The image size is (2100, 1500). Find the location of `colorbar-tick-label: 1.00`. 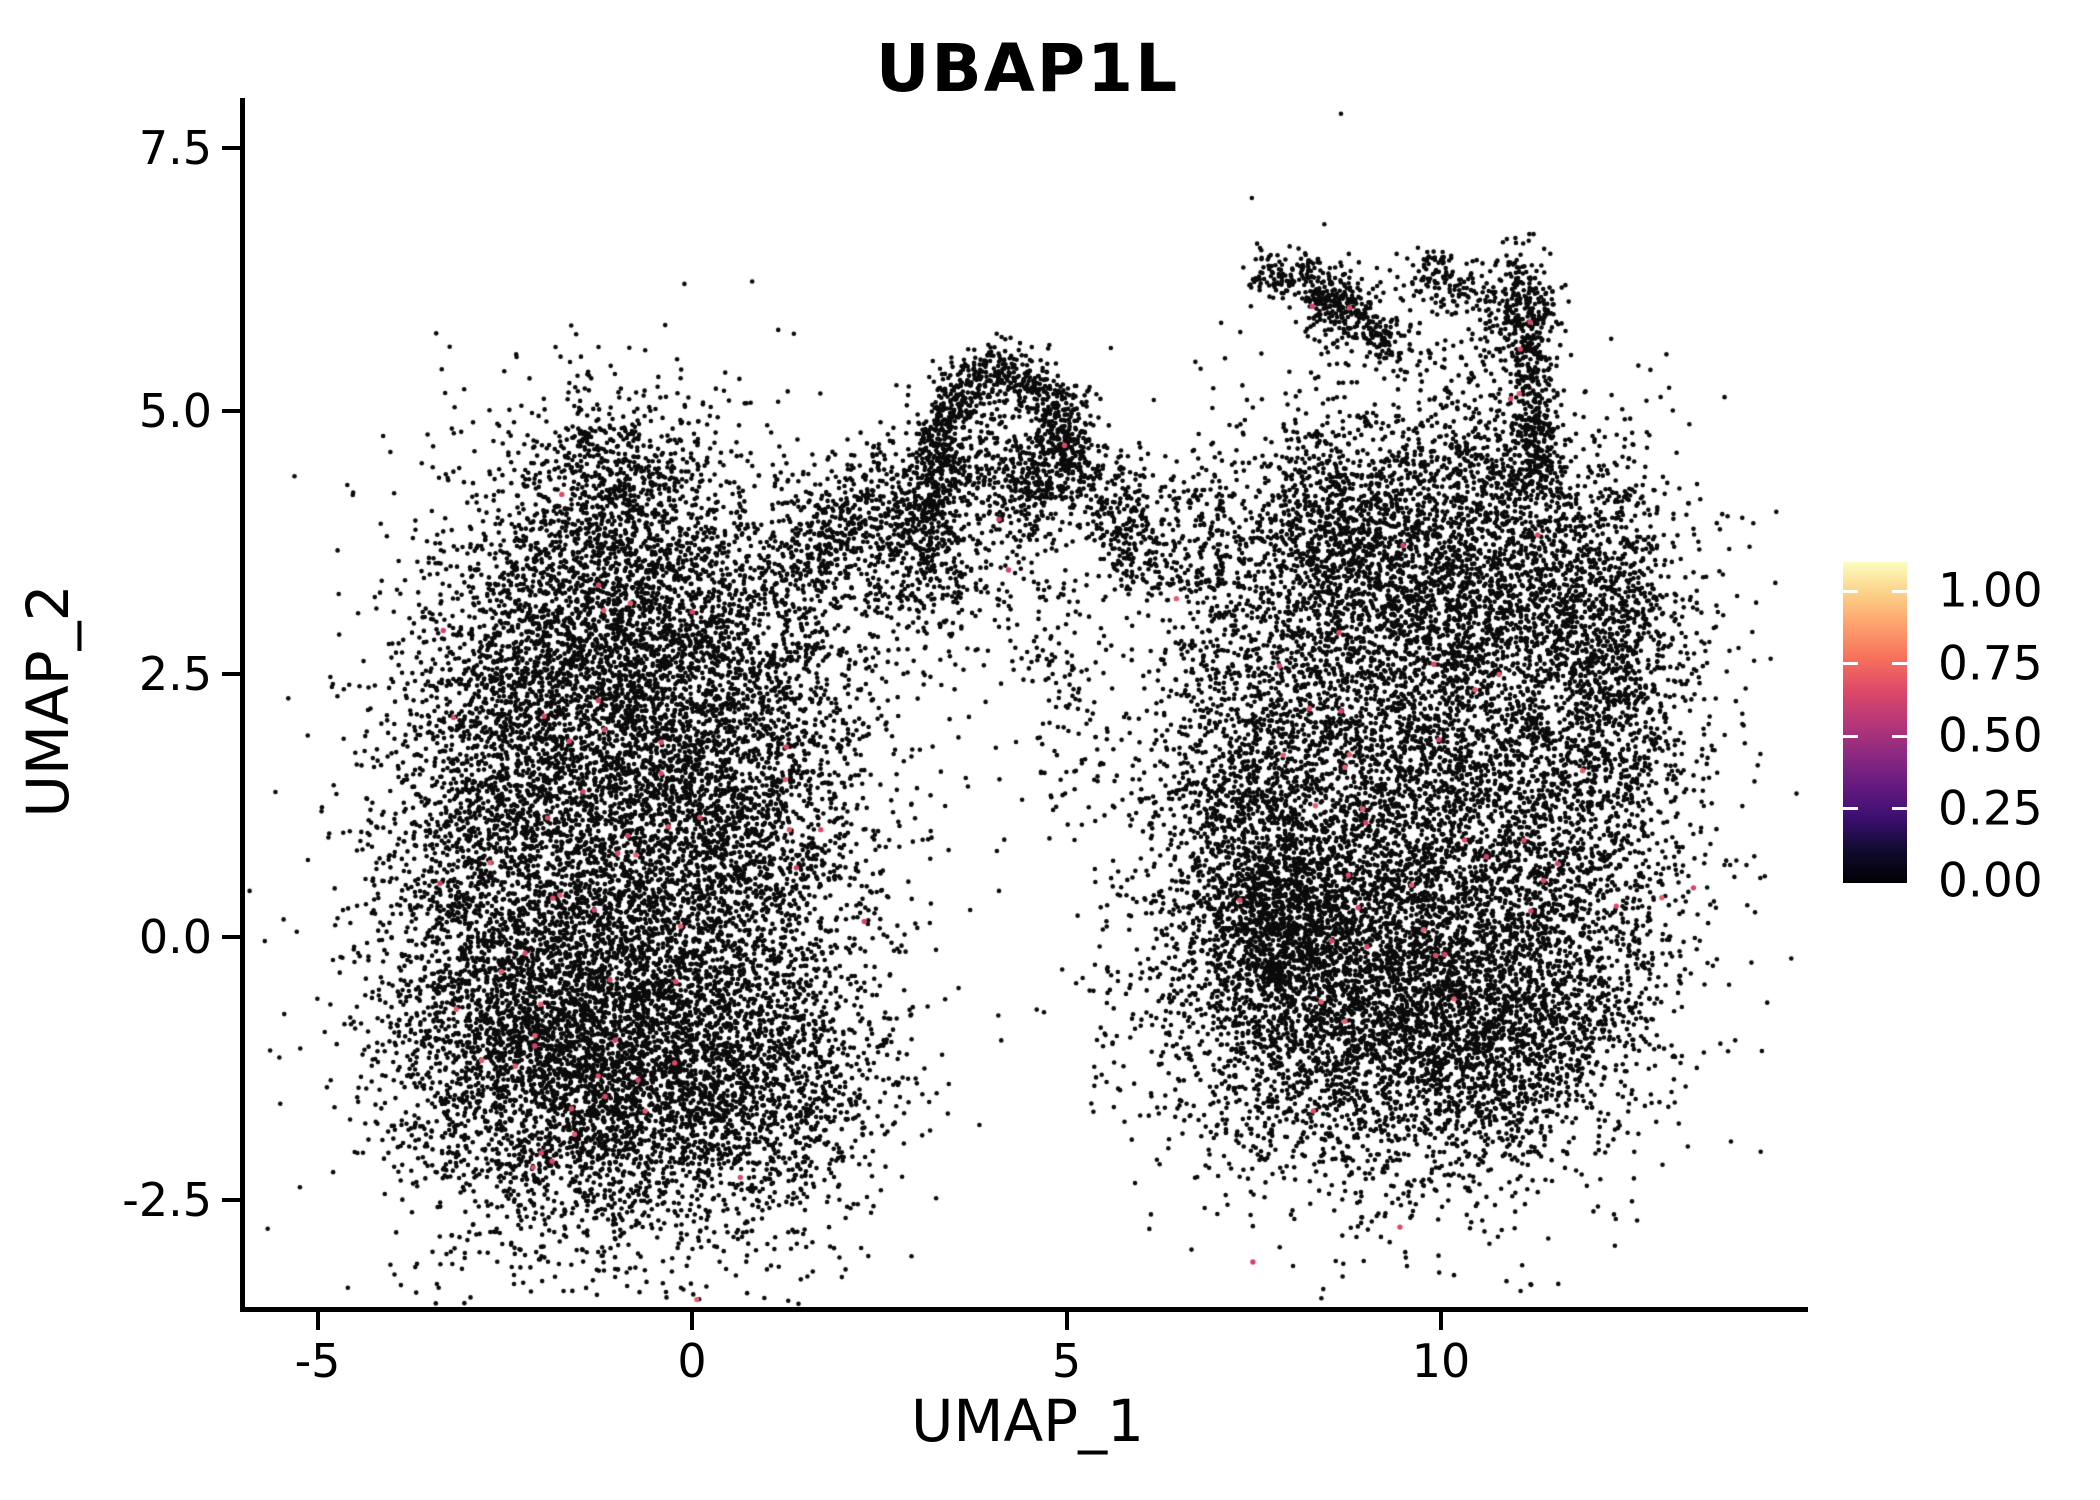

colorbar-tick-label: 1.00 is located at coordinates (1990, 591).